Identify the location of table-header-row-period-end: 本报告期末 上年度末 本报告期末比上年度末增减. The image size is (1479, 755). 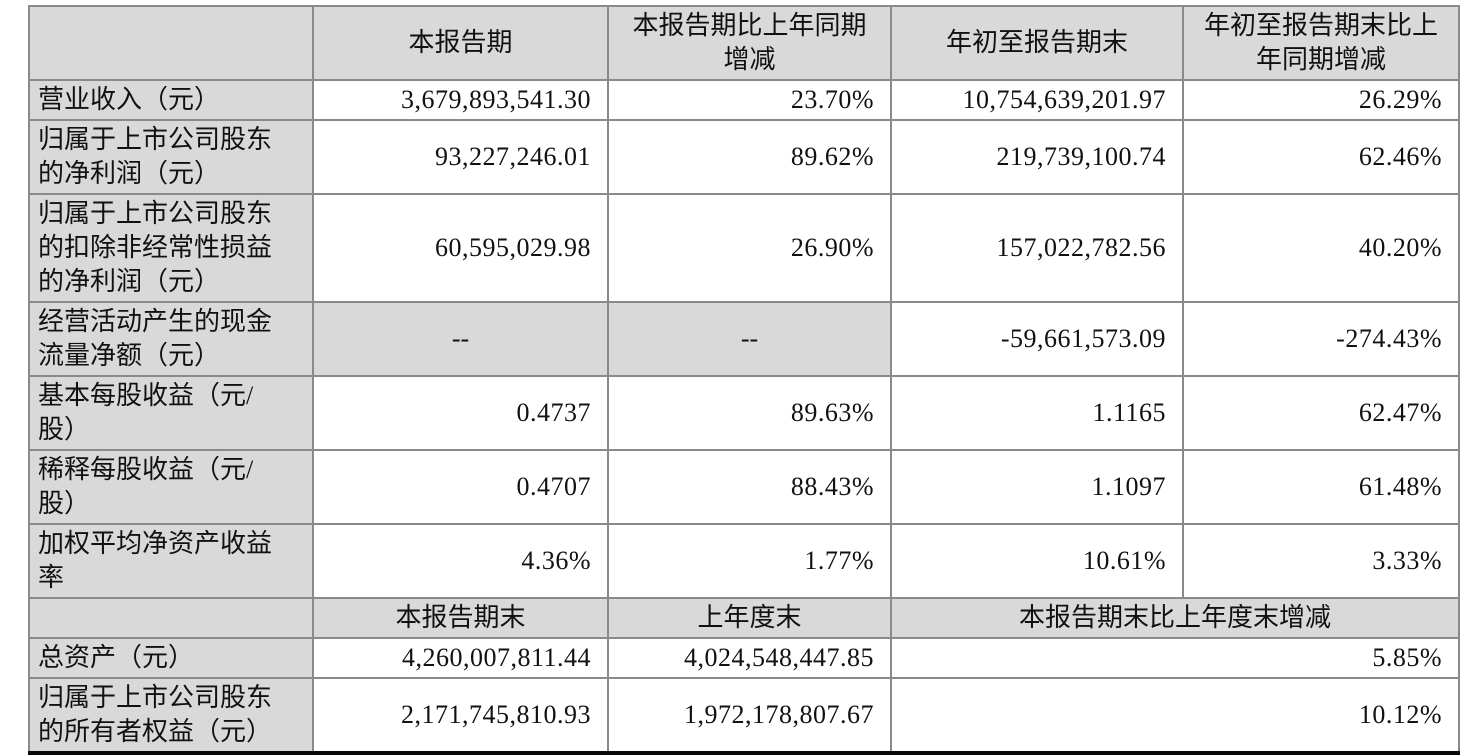
(744, 618).